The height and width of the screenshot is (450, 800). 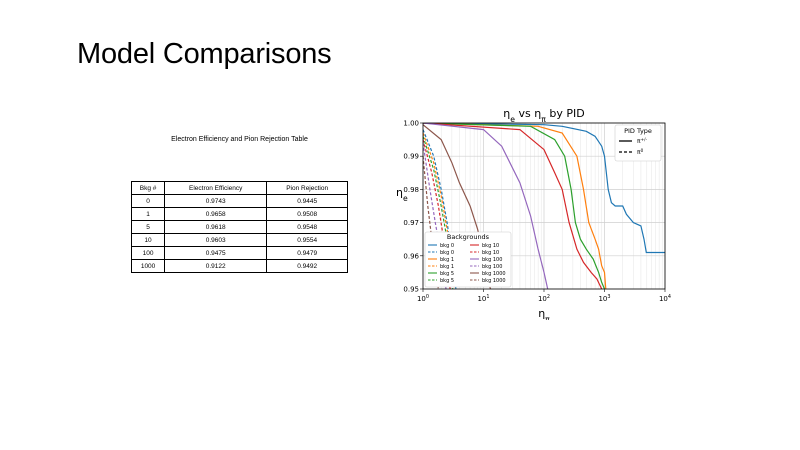 I want to click on table-cell: 0.9554, so click(x=307, y=240).